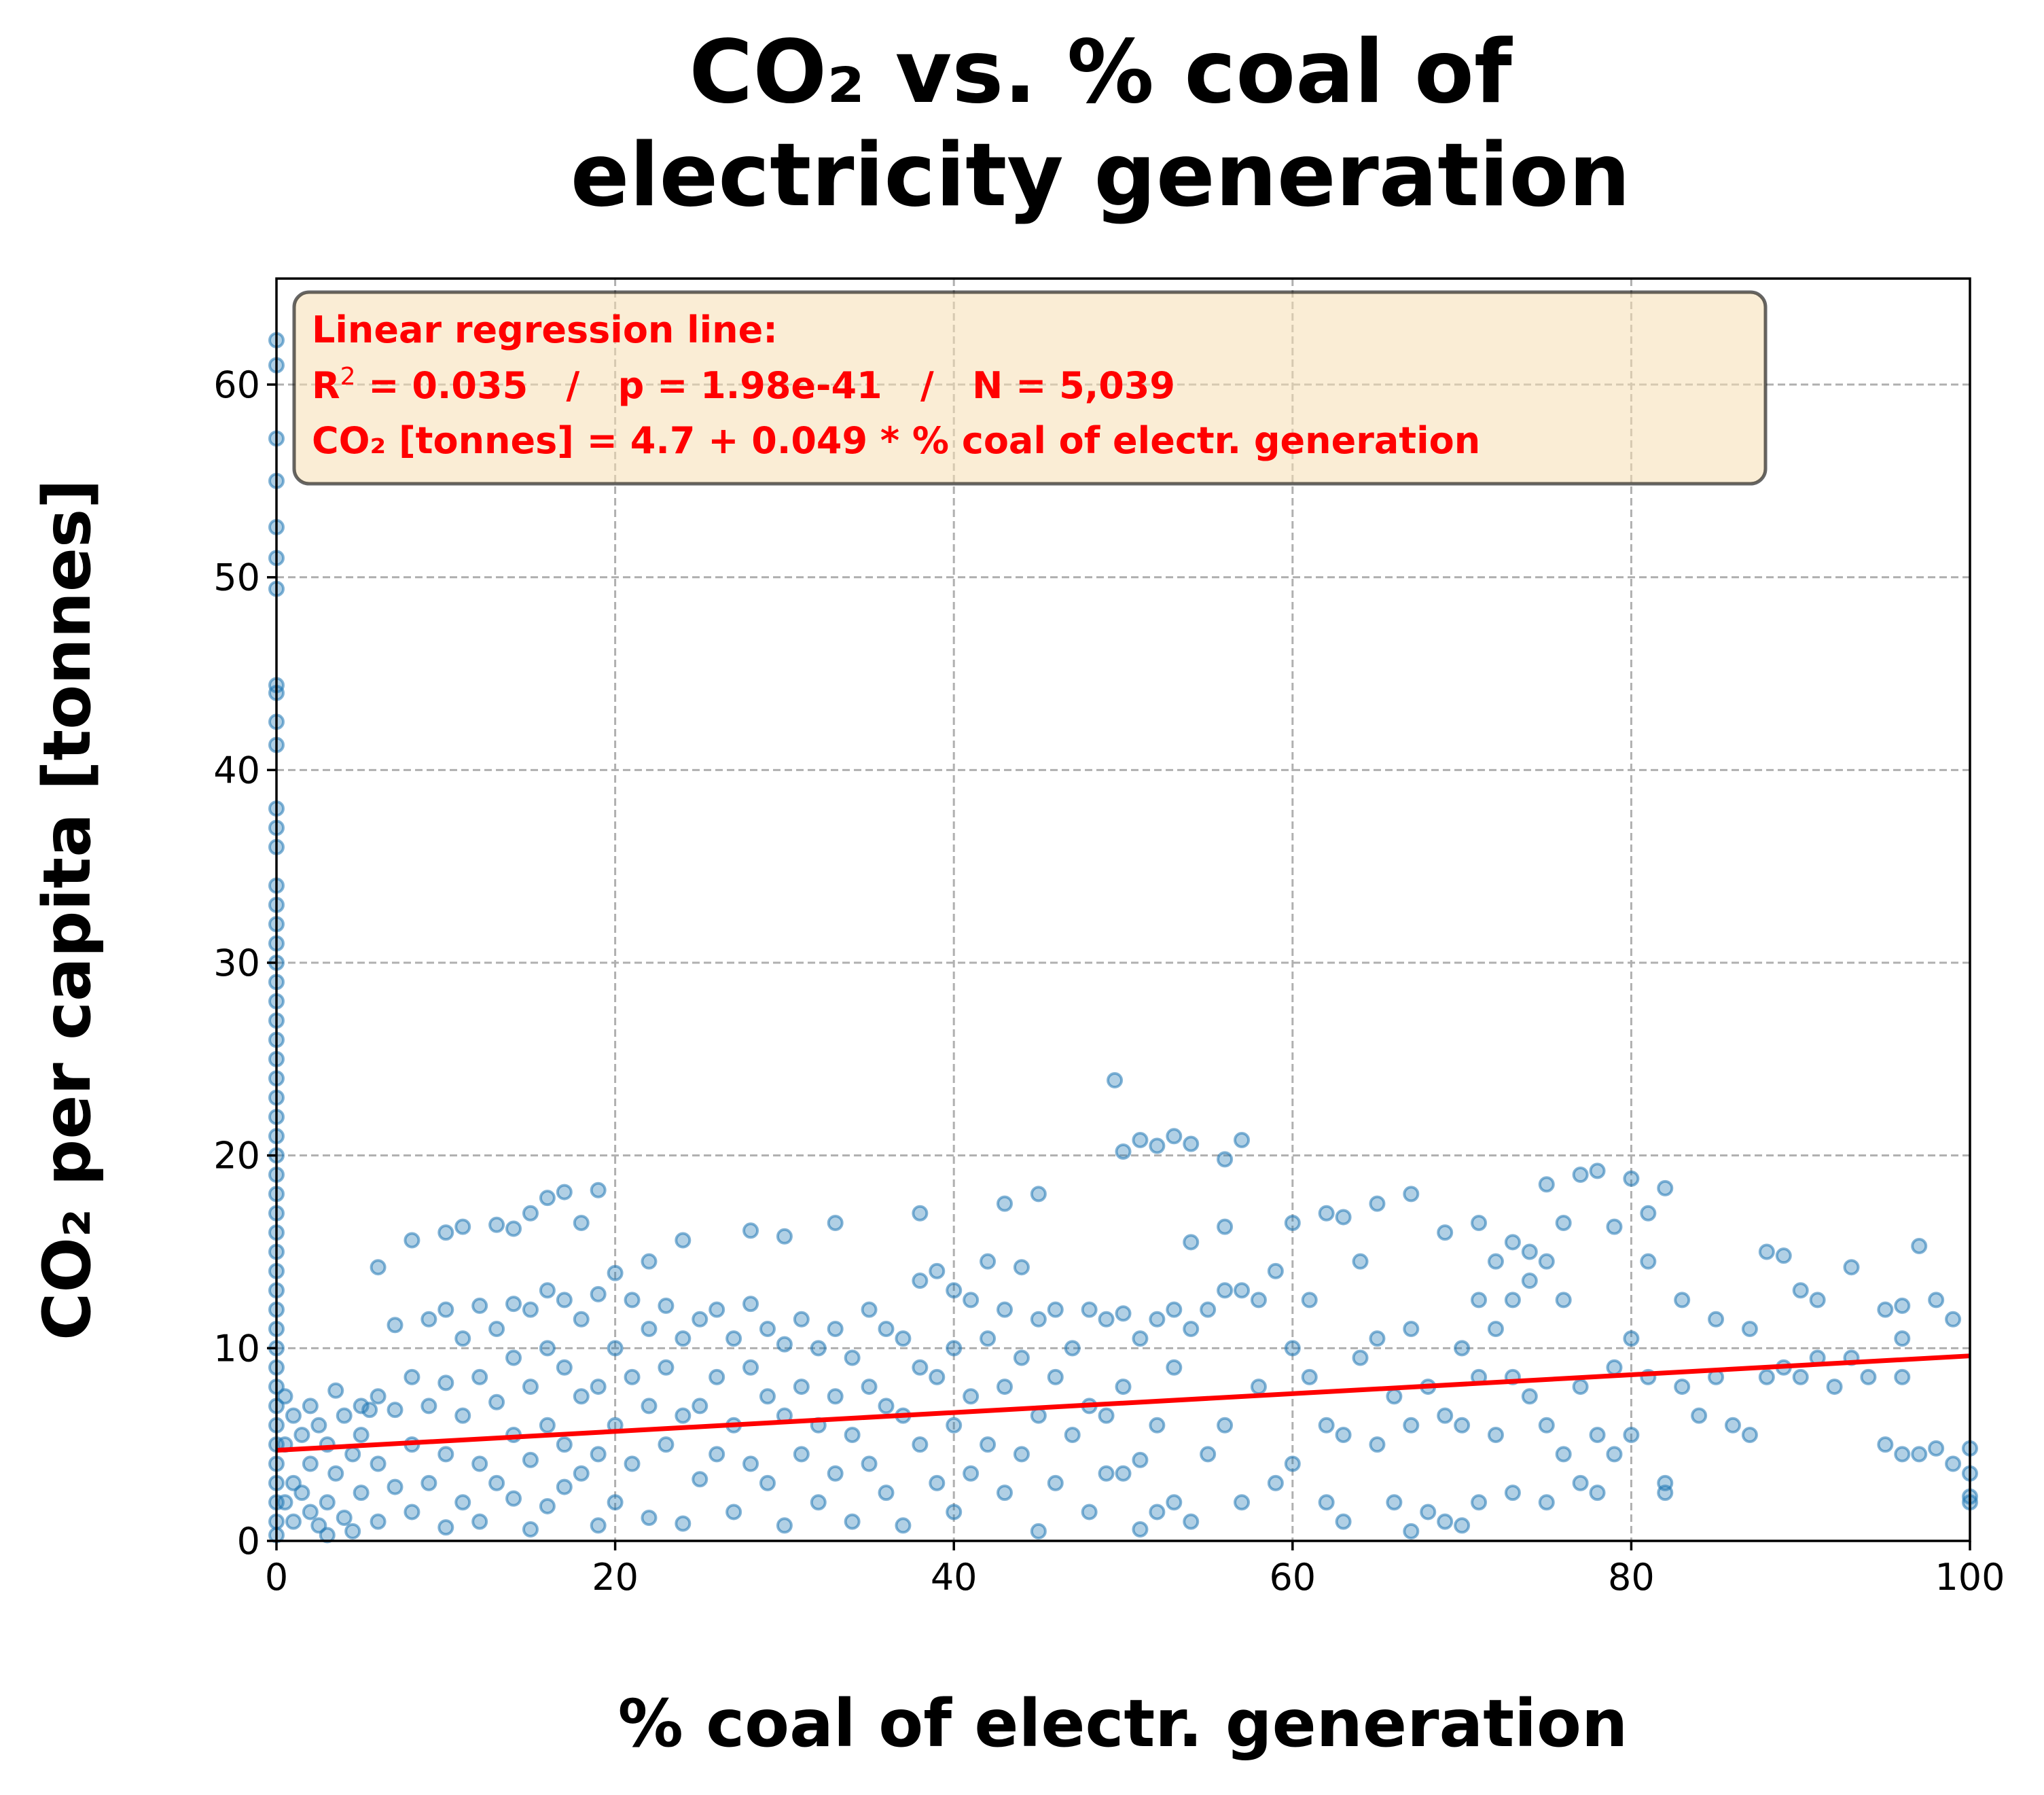 The image size is (2044, 1795). I want to click on annotation-r2-sup: 2, so click(348, 377).